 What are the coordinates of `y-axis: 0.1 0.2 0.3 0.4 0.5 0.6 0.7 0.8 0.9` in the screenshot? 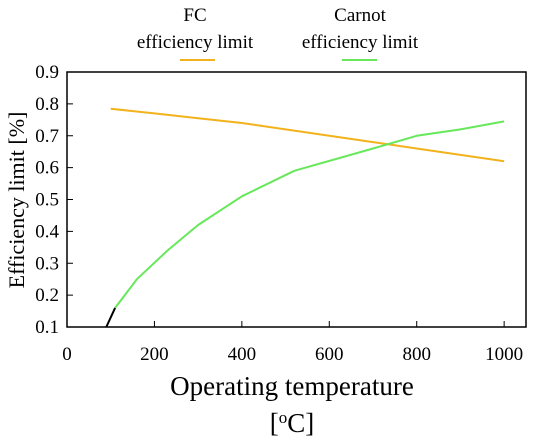 It's located at (54, 200).